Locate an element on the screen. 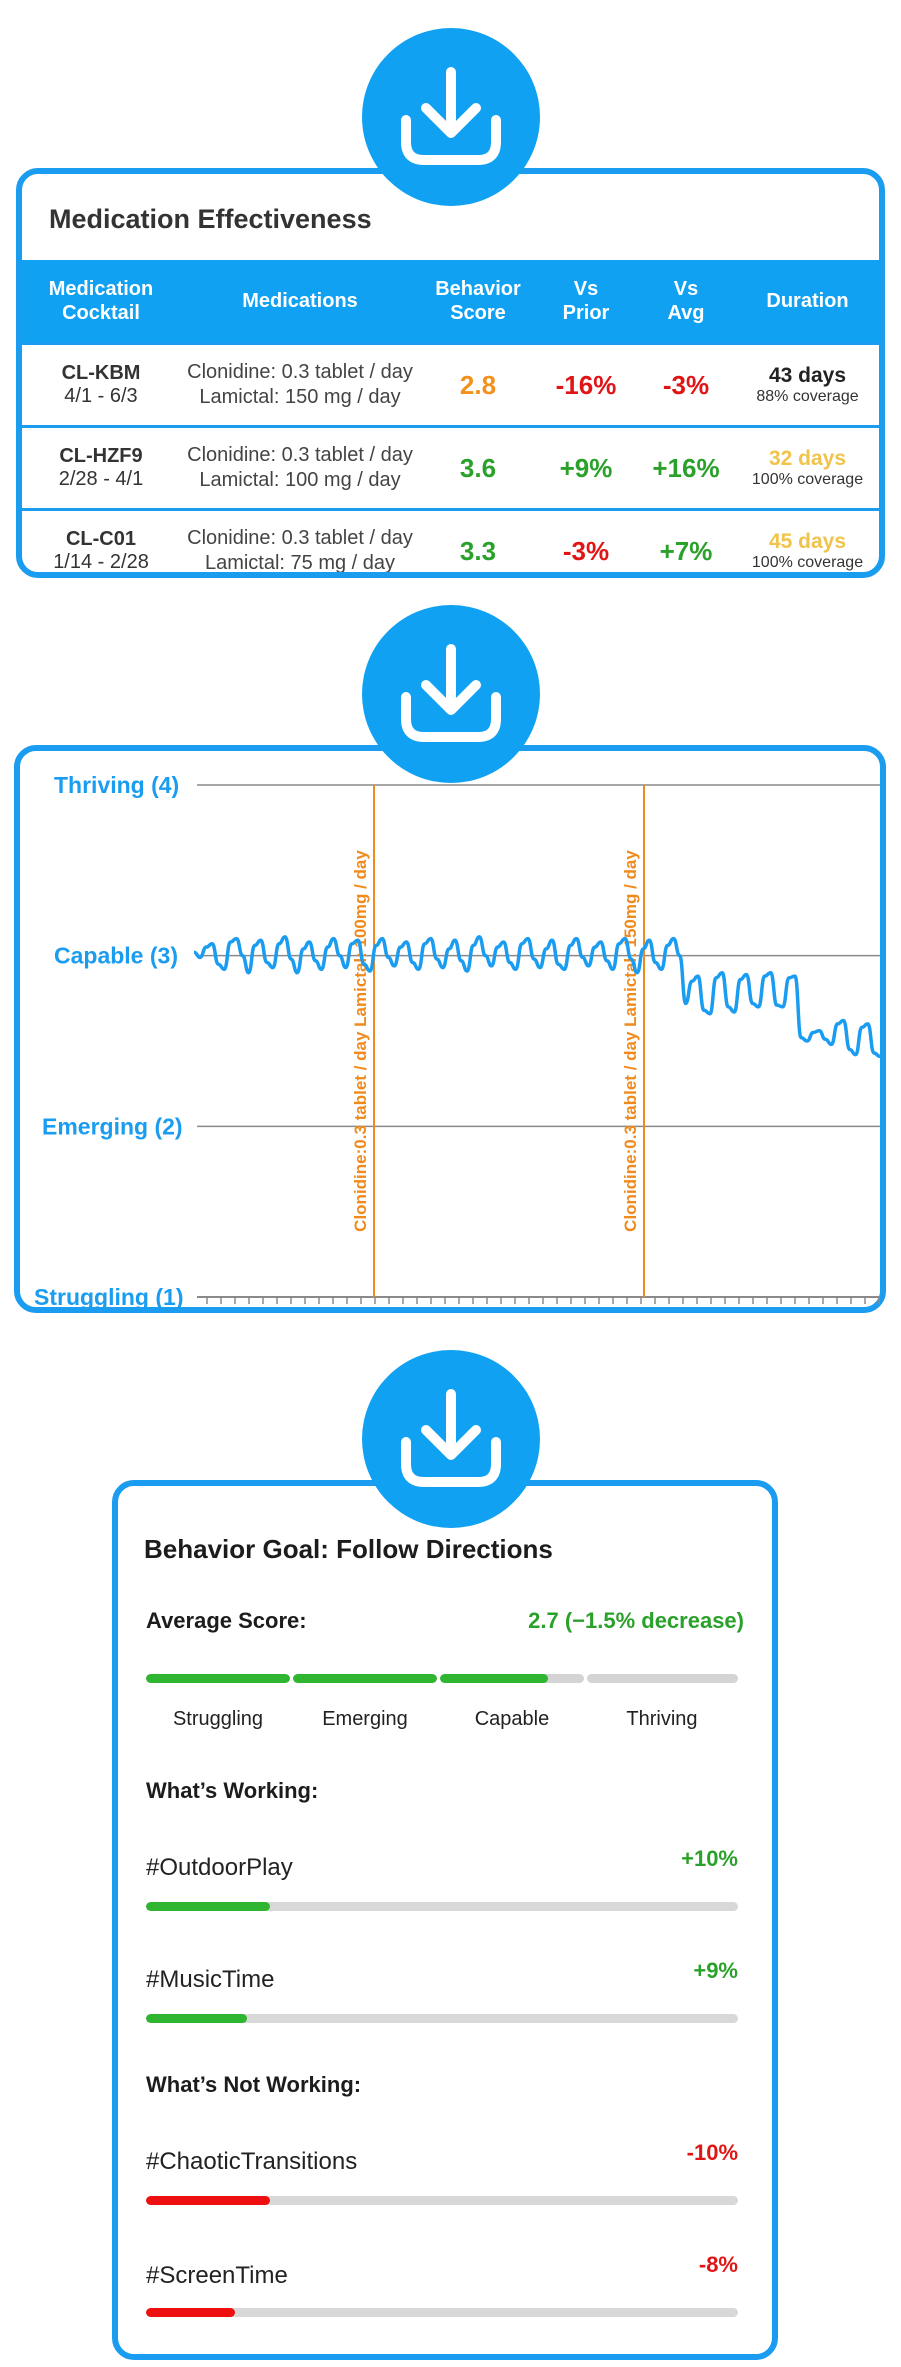 The width and height of the screenshot is (901, 2367). tag-screen-time-change: -8% is located at coordinates (718, 2264).